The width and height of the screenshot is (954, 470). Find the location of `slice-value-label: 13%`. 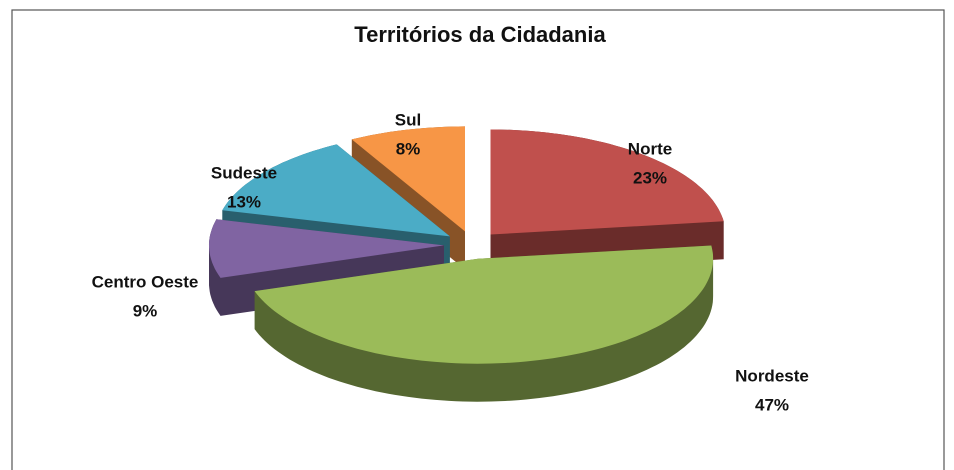

slice-value-label: 13% is located at coordinates (244, 201).